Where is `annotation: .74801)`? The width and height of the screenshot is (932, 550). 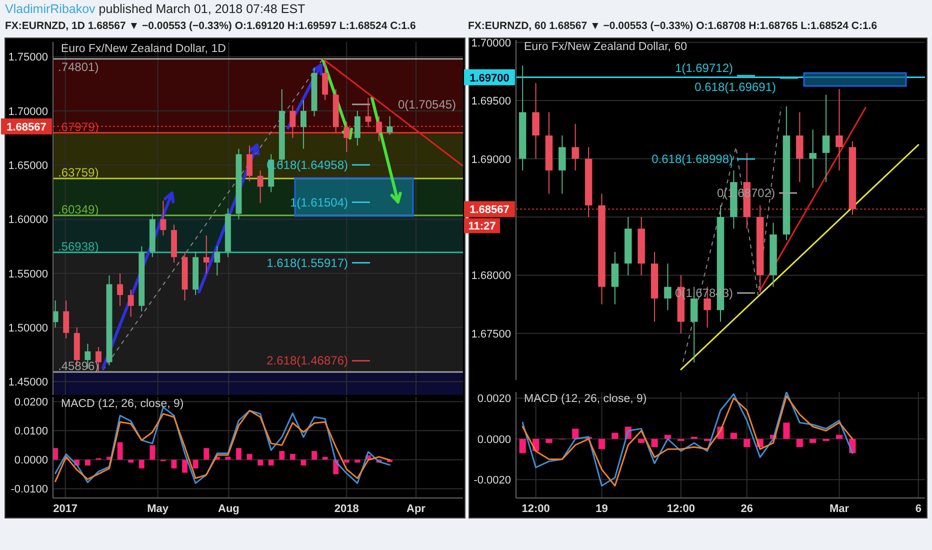
annotation: .74801) is located at coordinates (78, 67).